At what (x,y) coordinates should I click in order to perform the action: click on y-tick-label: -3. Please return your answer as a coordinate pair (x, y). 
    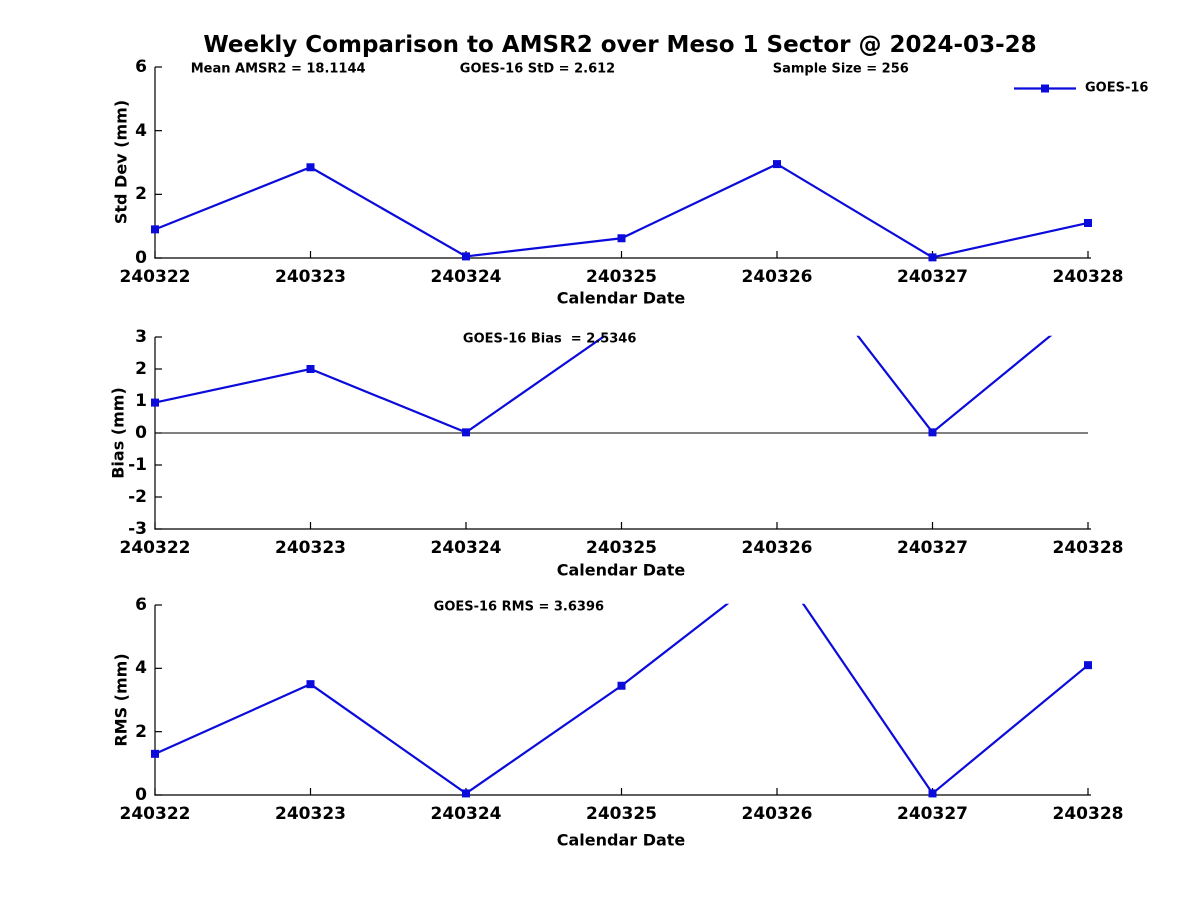
    Looking at the image, I should click on (137, 529).